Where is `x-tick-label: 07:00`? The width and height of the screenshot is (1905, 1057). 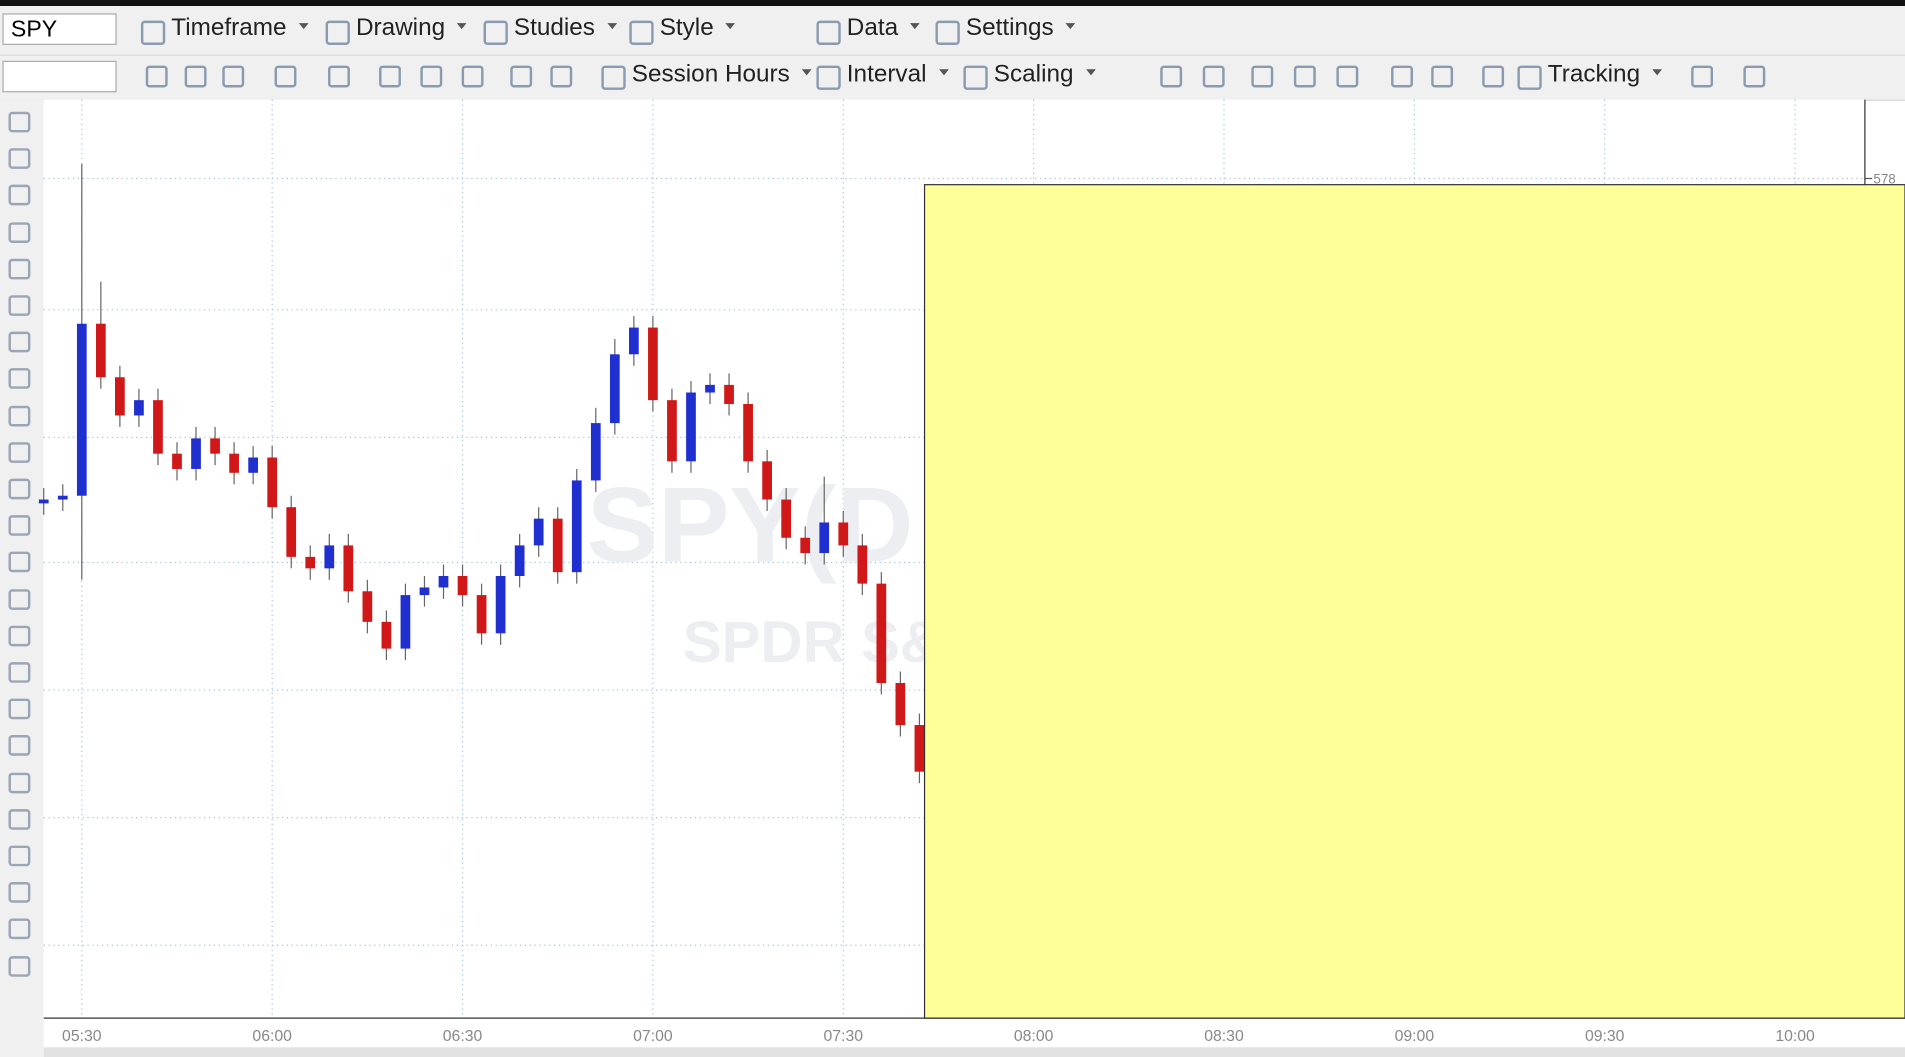 x-tick-label: 07:00 is located at coordinates (653, 1036).